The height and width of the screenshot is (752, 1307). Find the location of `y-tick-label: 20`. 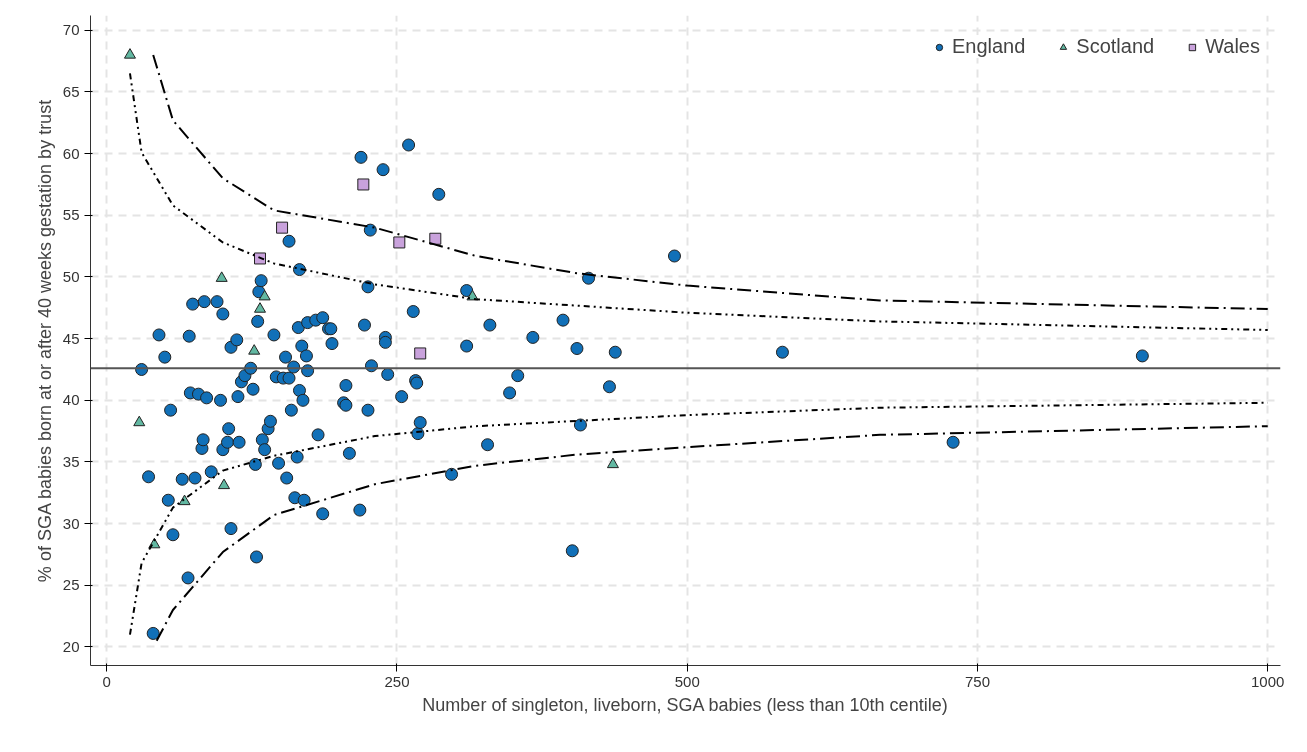

y-tick-label: 20 is located at coordinates (71, 646).